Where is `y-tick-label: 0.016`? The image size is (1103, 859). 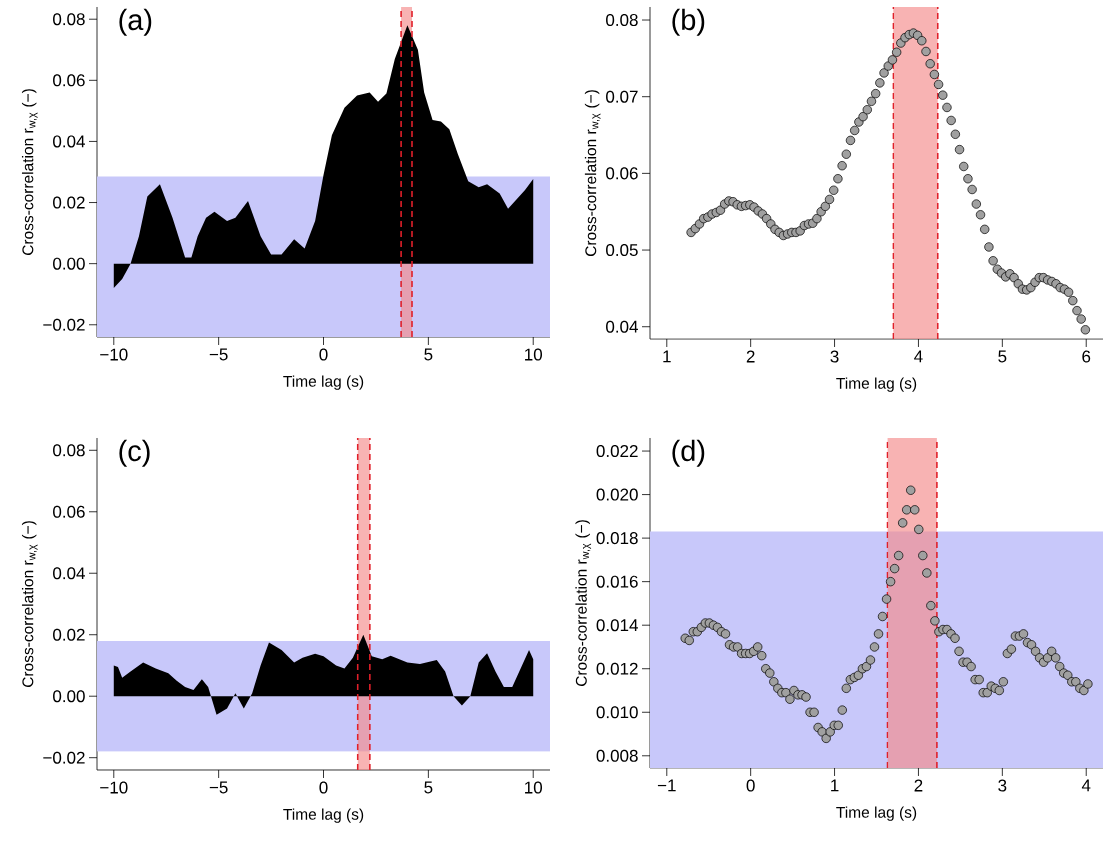
y-tick-label: 0.016 is located at coordinates (617, 581).